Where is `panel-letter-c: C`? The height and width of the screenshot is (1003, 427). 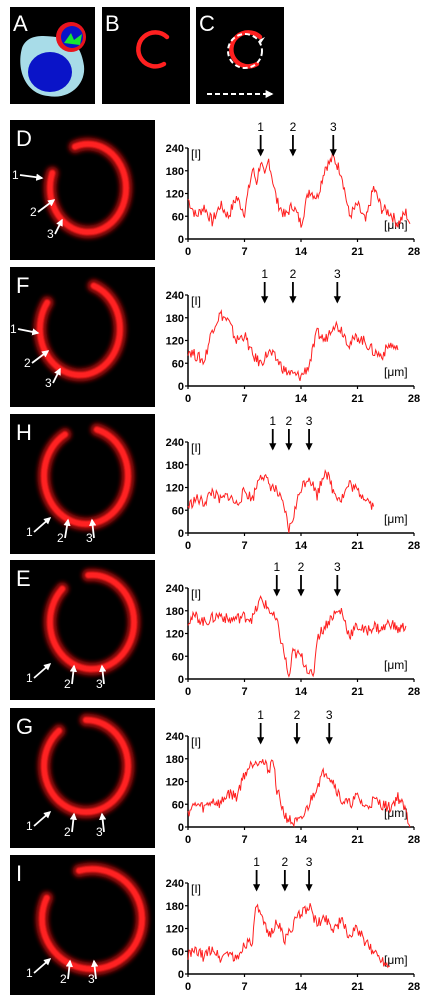
panel-letter-c: C is located at coordinates (207, 23).